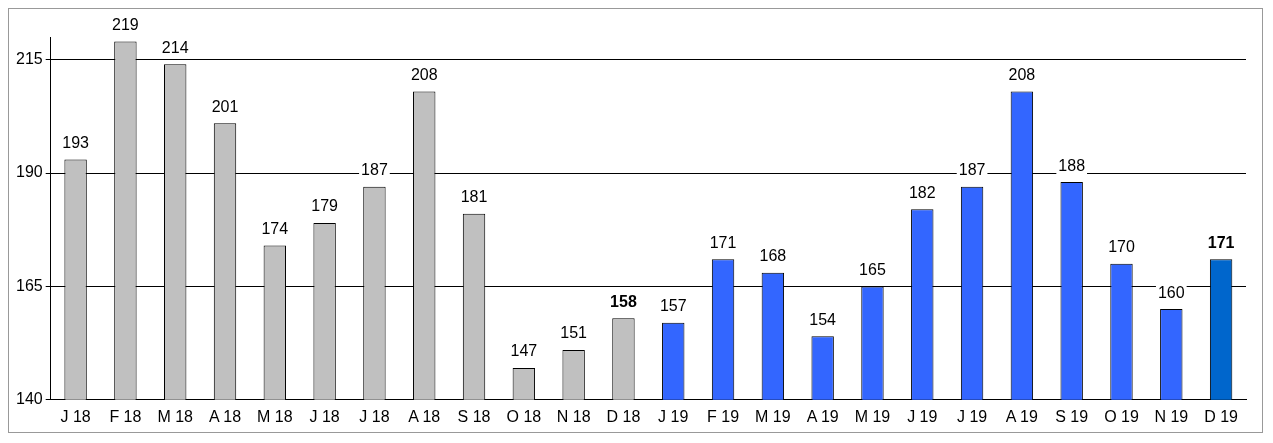 The image size is (1273, 443). I want to click on x-tick-label: F 19, so click(723, 416).